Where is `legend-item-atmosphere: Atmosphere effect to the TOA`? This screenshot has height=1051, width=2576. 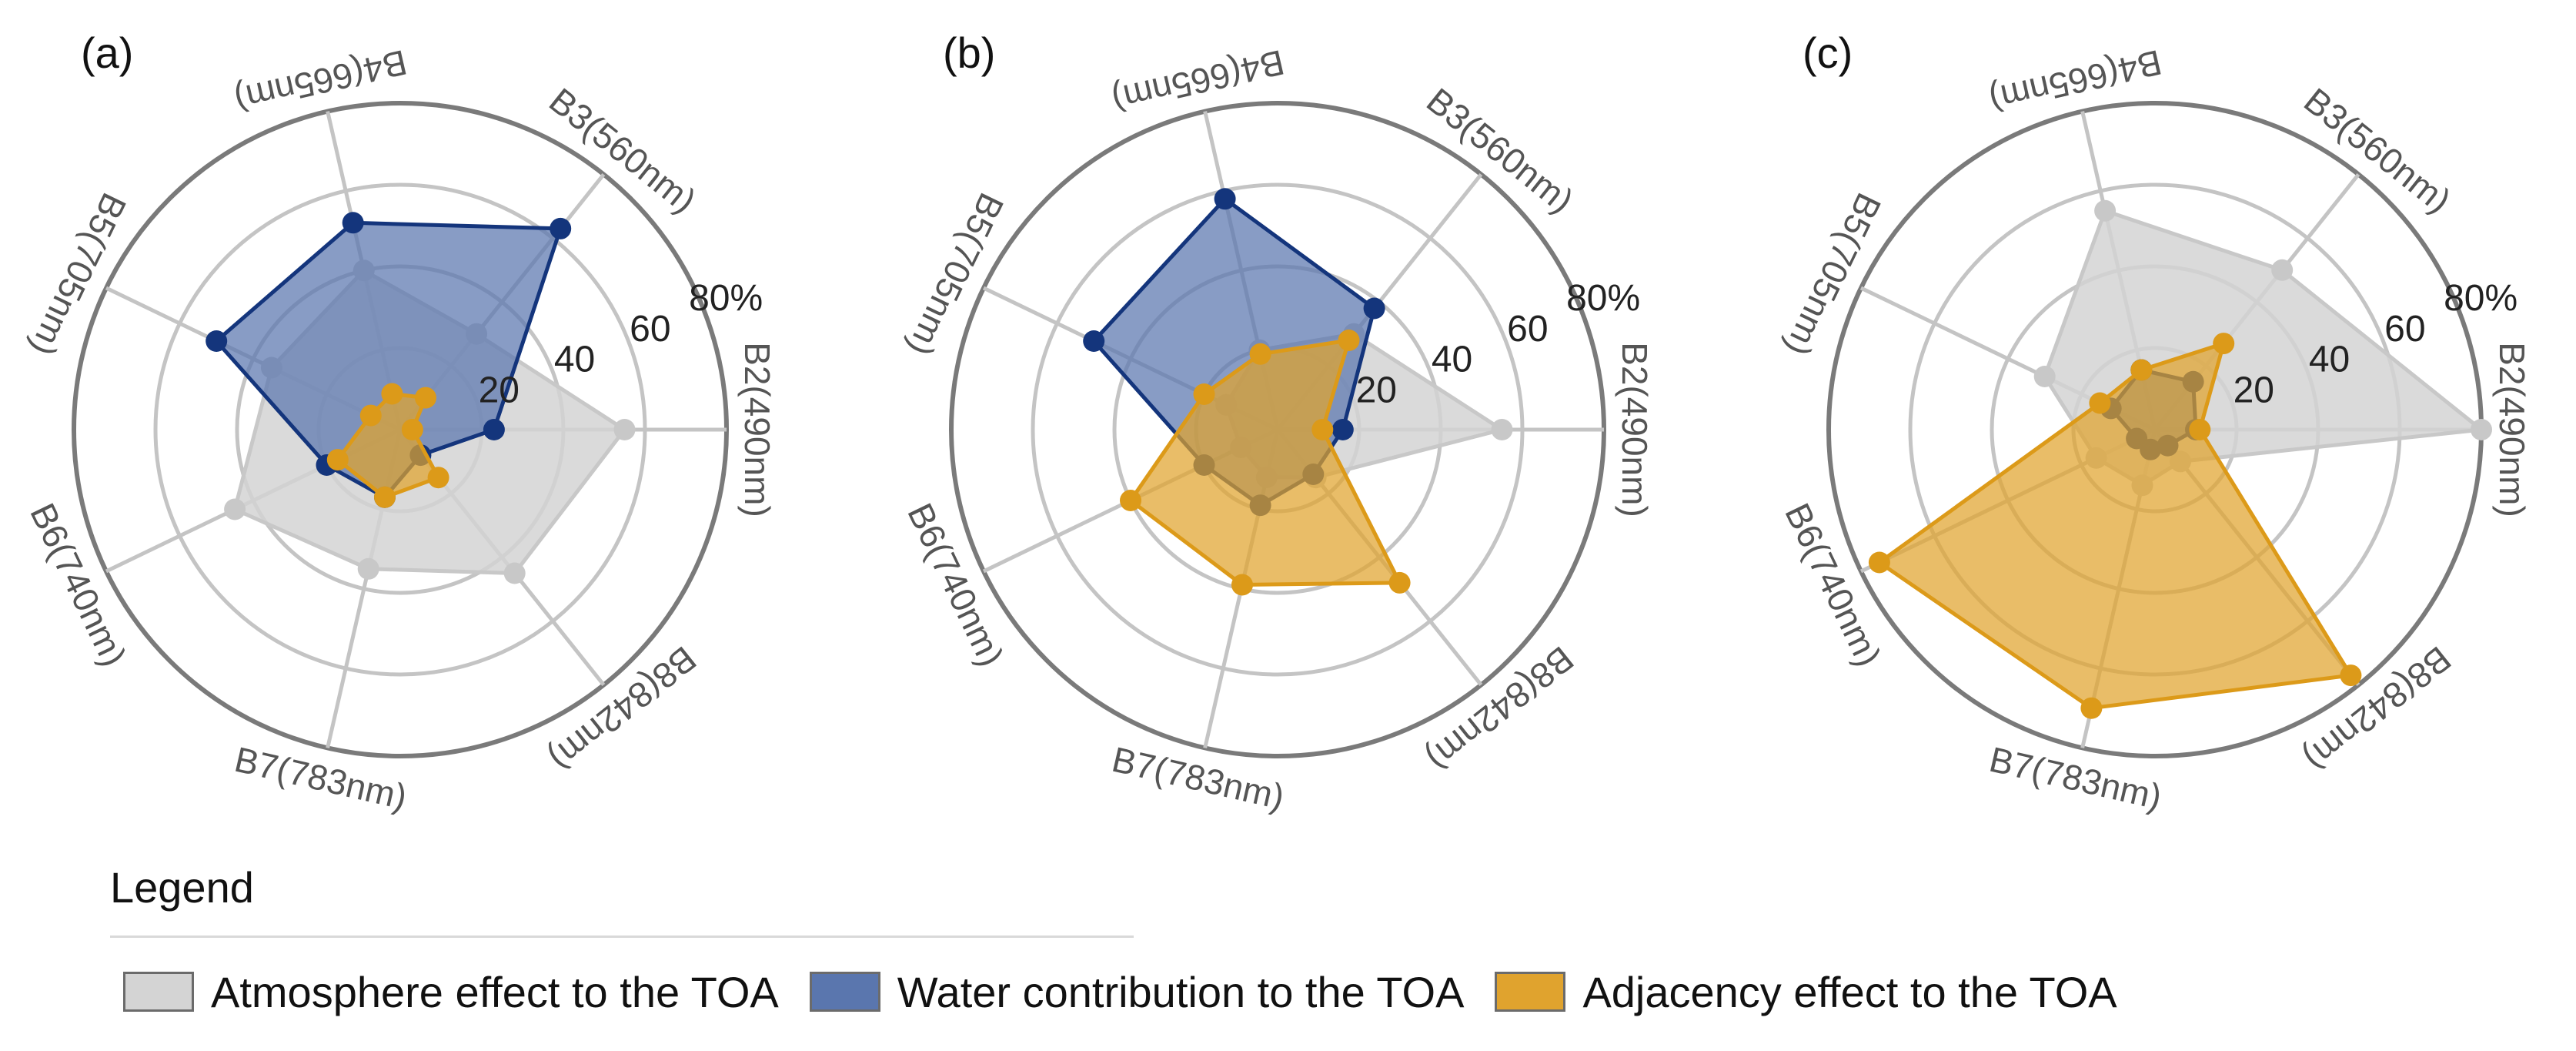 legend-item-atmosphere: Atmosphere effect to the TOA is located at coordinates (451, 992).